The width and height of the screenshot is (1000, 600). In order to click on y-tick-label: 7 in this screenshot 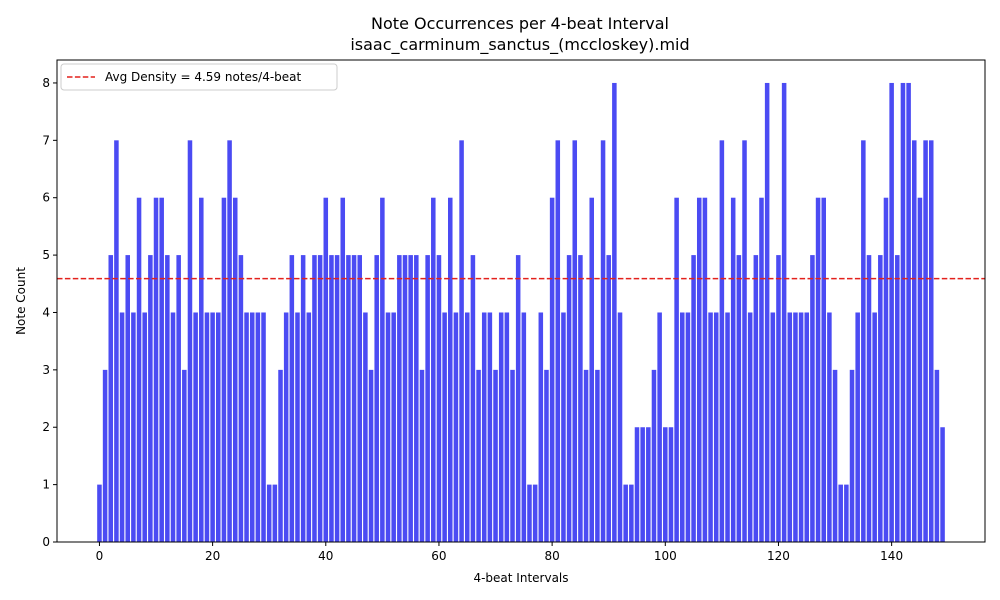, I will do `click(46, 140)`.